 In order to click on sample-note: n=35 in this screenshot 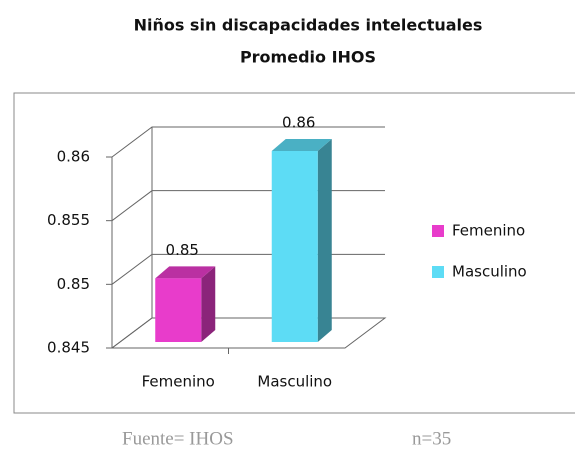, I will do `click(431, 438)`.